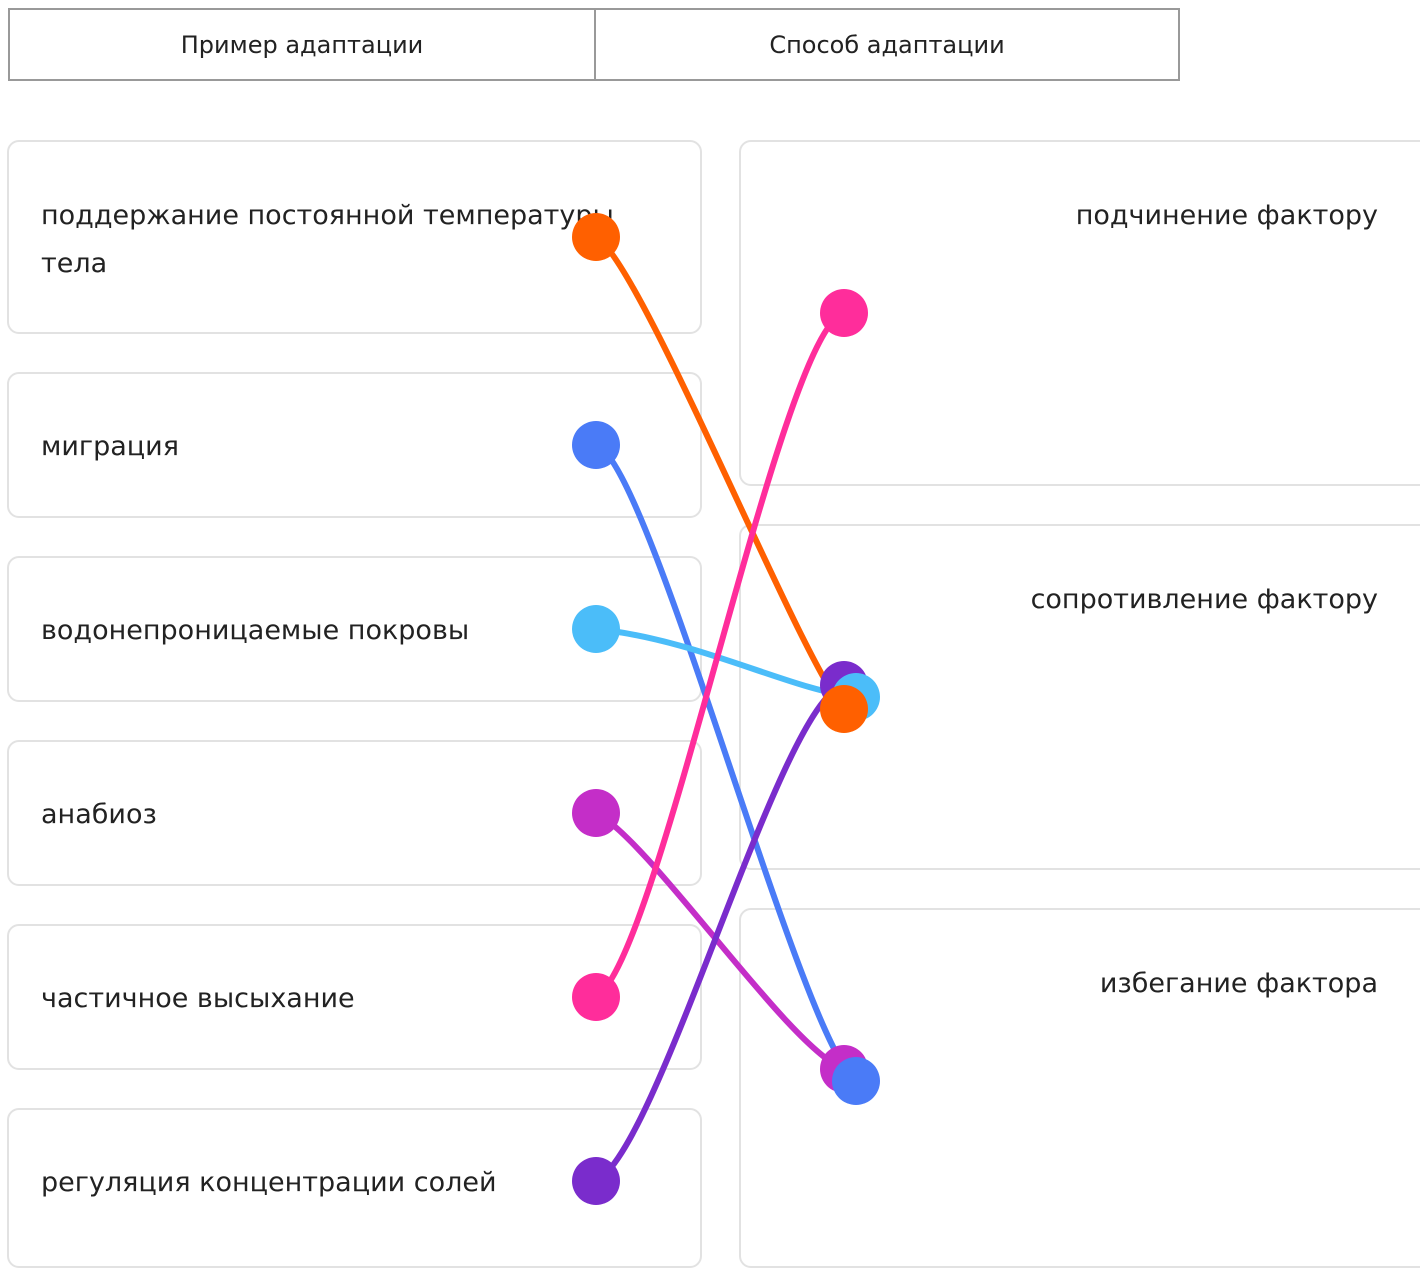 The width and height of the screenshot is (1420, 1268). What do you see at coordinates (1238, 983) in the screenshot?
I see `right-label: избегание фактора` at bounding box center [1238, 983].